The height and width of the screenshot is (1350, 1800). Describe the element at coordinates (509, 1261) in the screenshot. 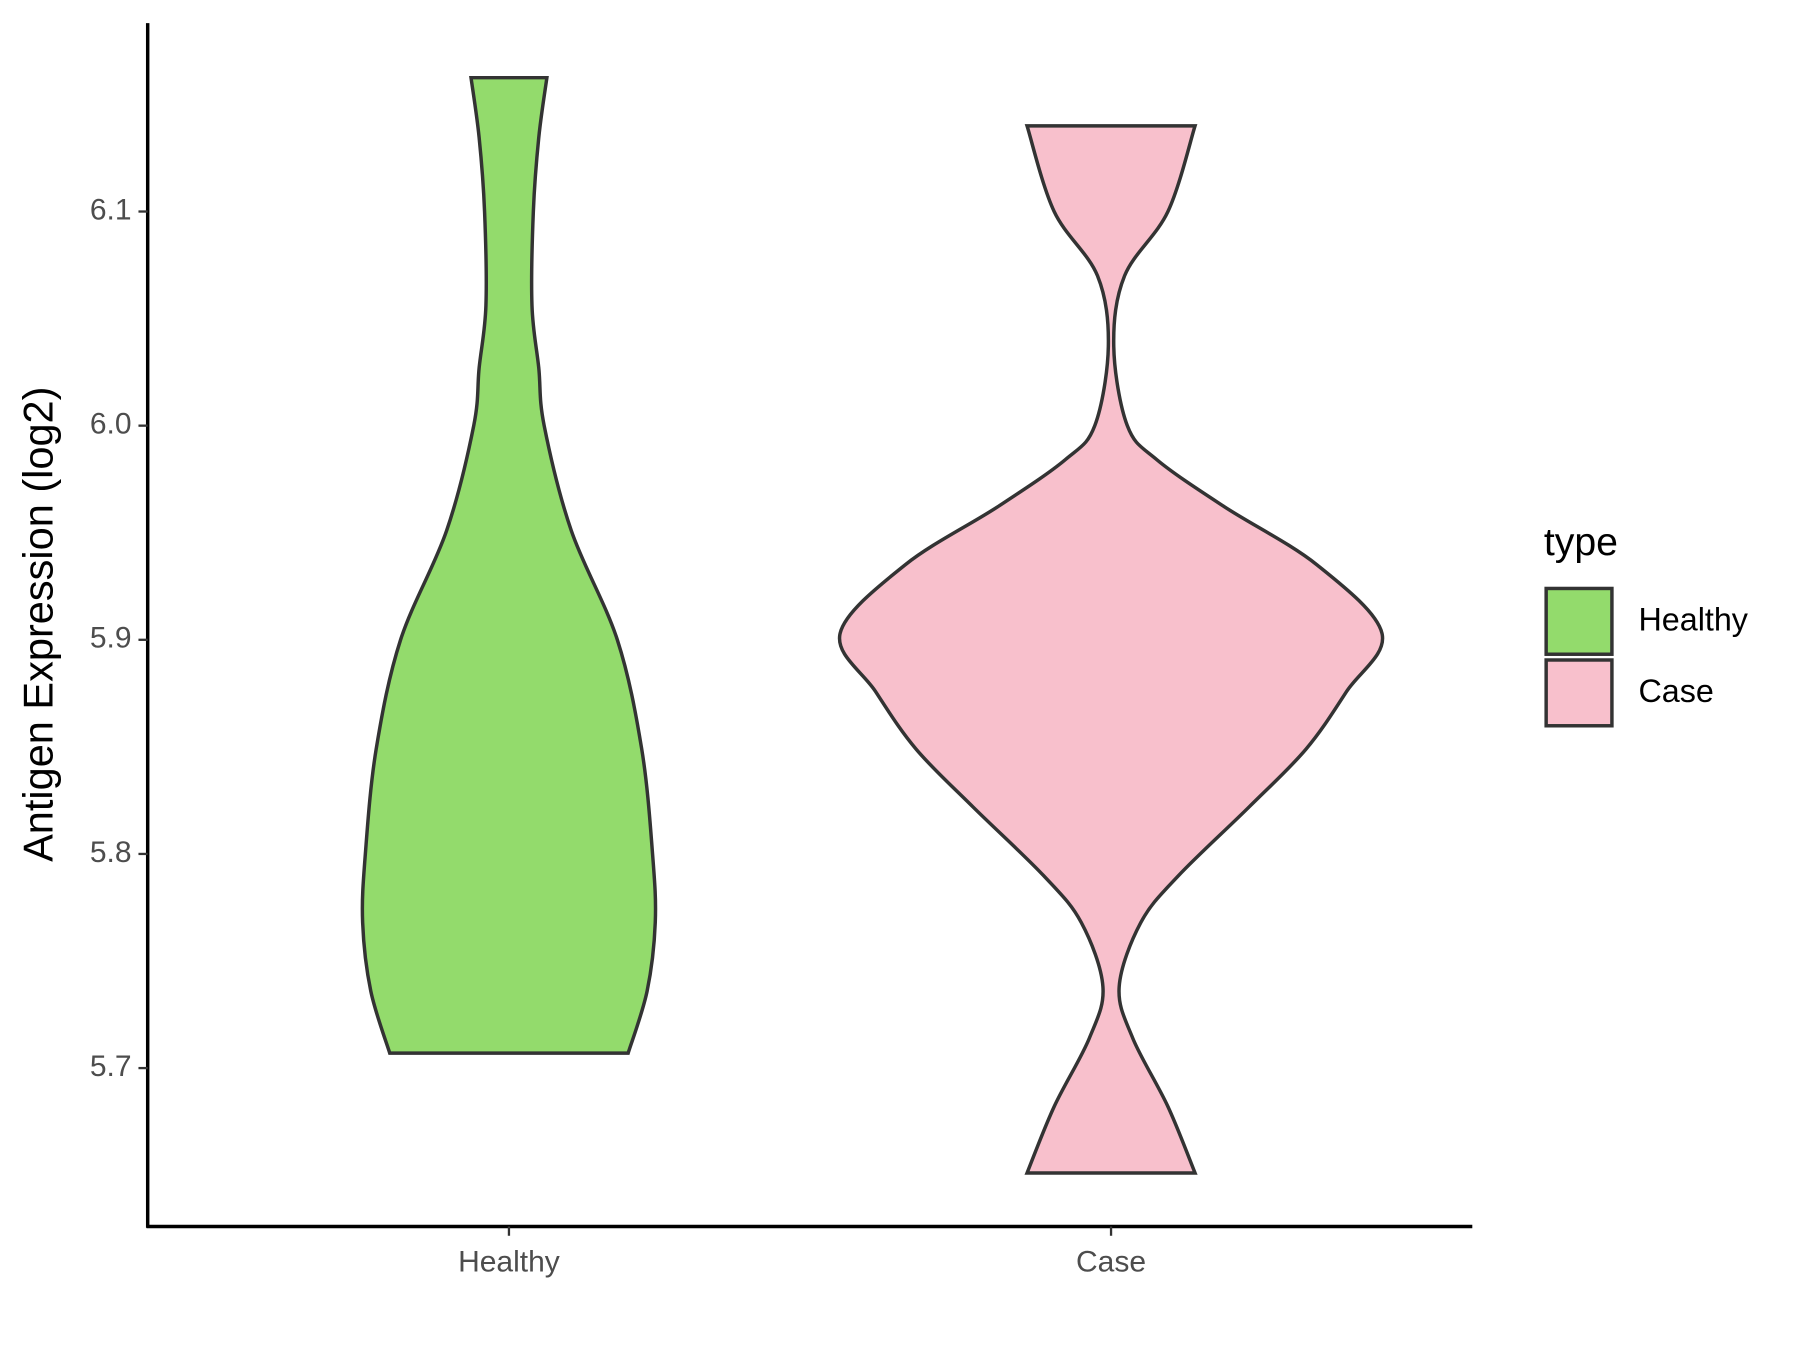

I see `x-tick-label: Healthy` at that location.